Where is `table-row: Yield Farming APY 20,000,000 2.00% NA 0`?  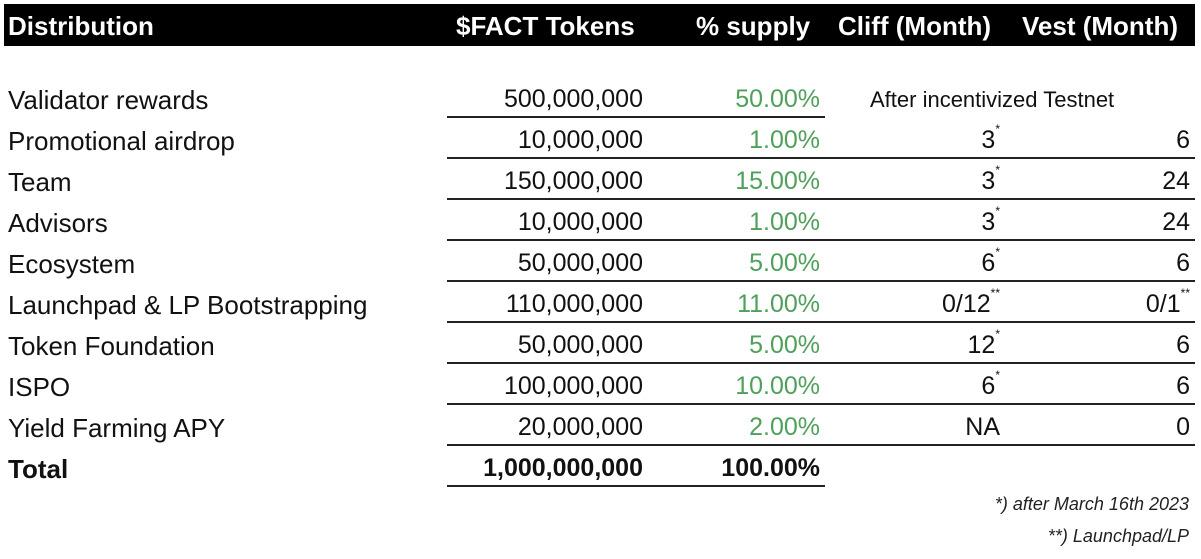
table-row: Yield Farming APY 20,000,000 2.00% NA 0 is located at coordinates (600, 428).